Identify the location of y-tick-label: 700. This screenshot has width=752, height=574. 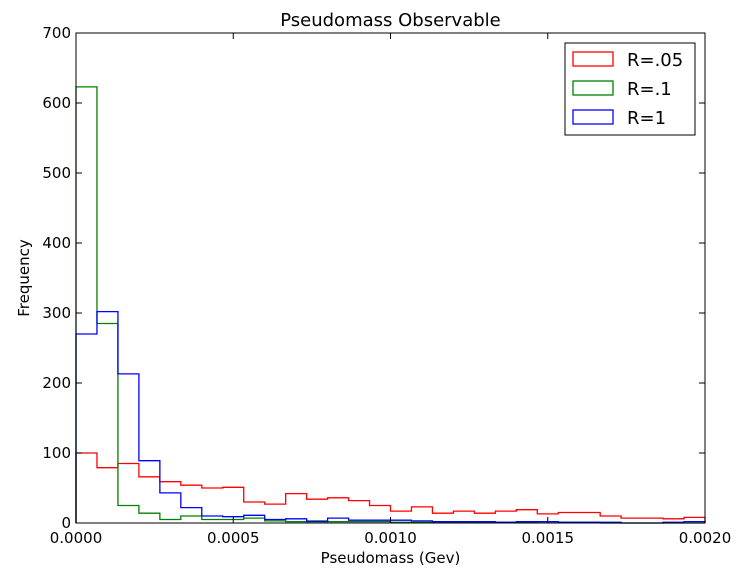
(56, 33).